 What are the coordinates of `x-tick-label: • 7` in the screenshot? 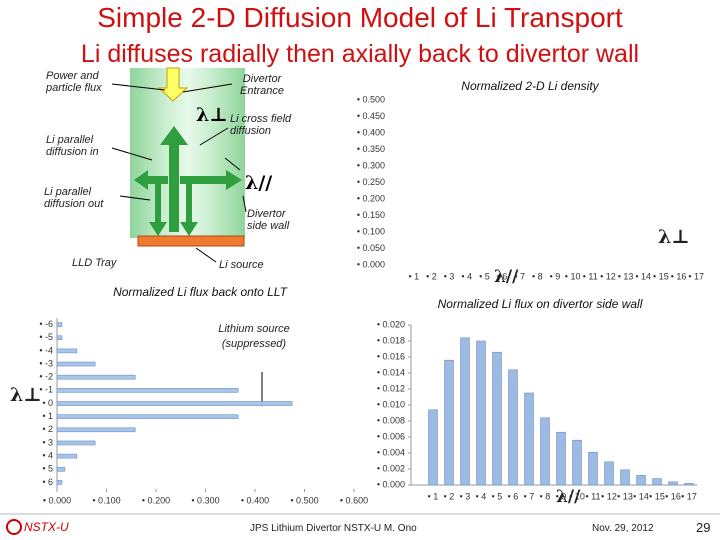 It's located at (529, 496).